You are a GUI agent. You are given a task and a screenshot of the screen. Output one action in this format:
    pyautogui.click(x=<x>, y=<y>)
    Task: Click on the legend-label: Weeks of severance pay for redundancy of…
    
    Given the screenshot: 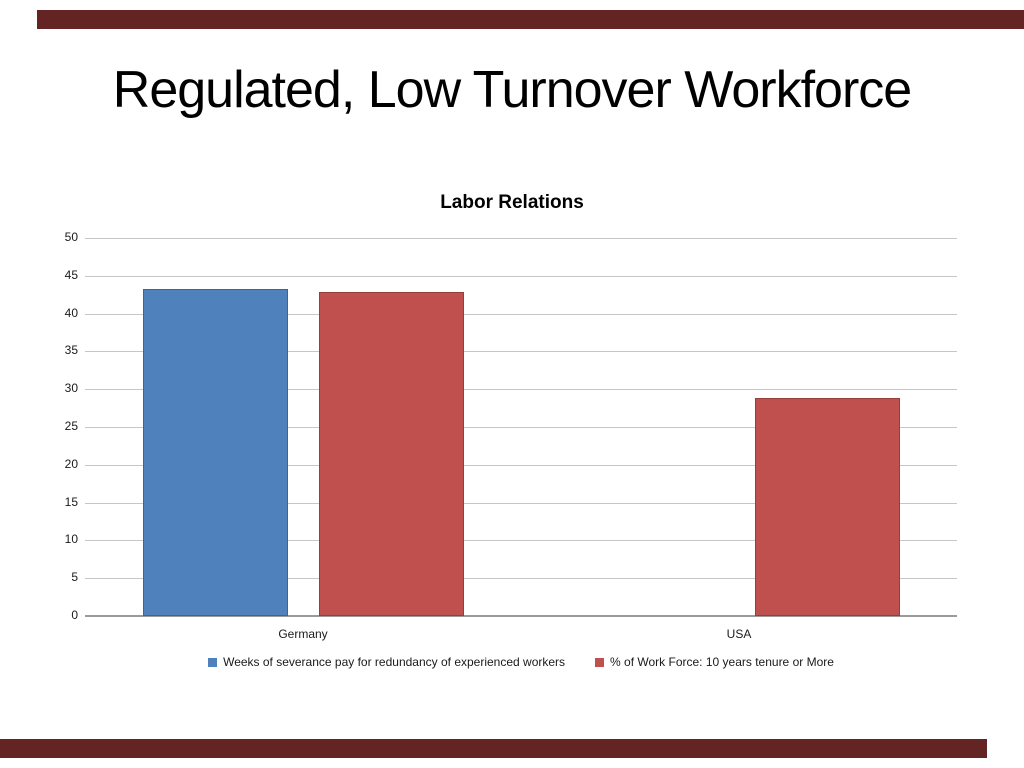 What is the action you would take?
    pyautogui.click(x=394, y=662)
    